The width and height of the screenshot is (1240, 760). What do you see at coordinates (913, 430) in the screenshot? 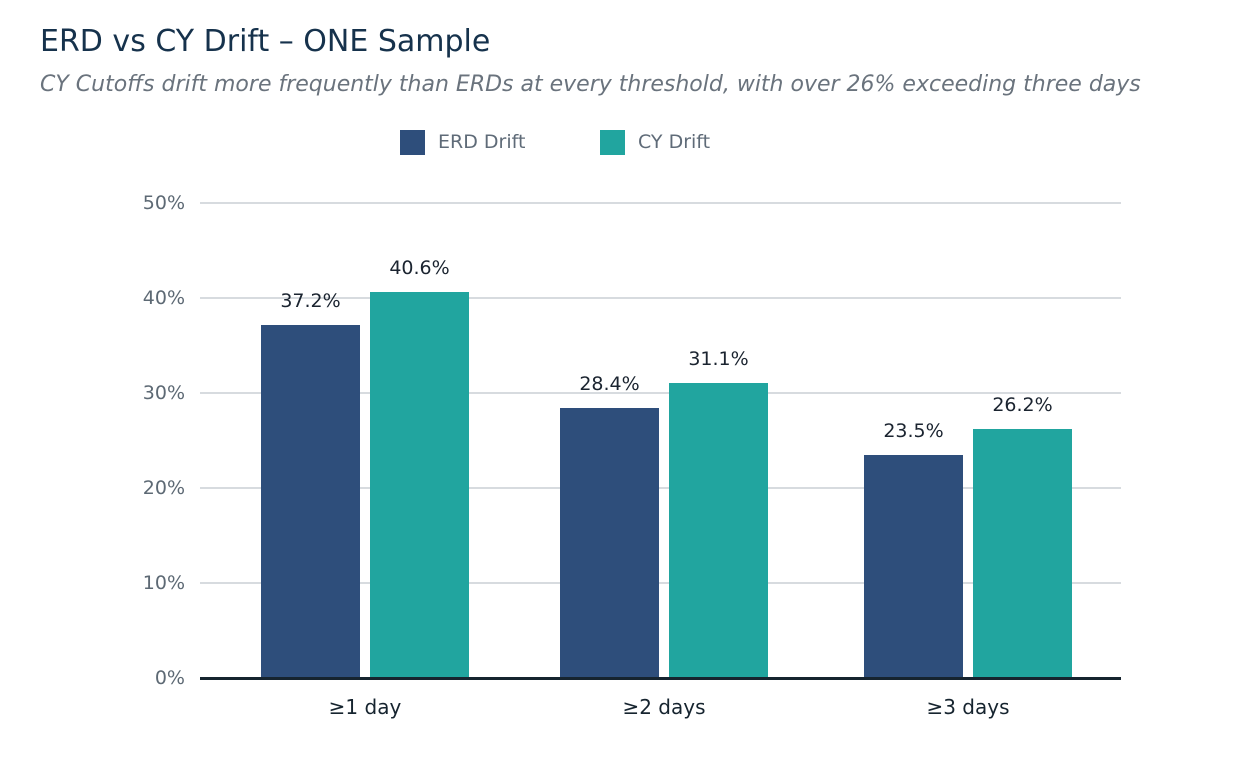
I see `bar-value-label: 23.5%` at bounding box center [913, 430].